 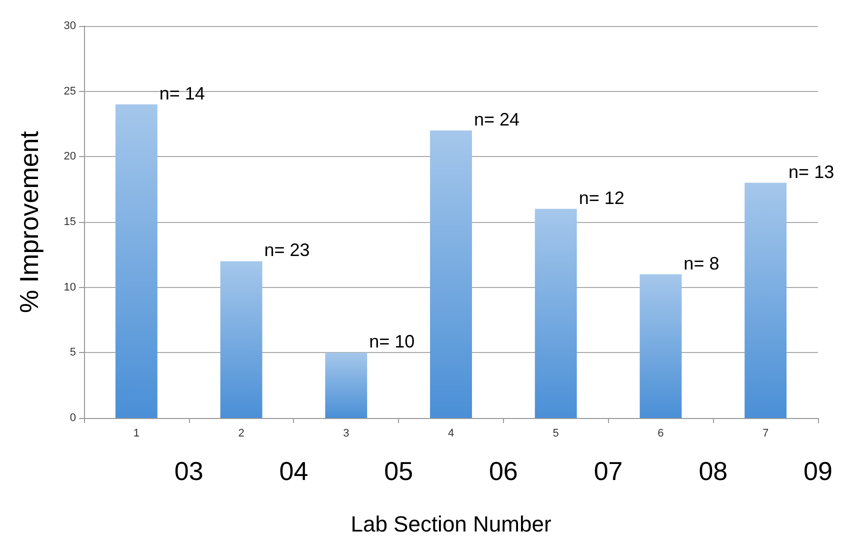 I want to click on text: 05, so click(x=399, y=471).